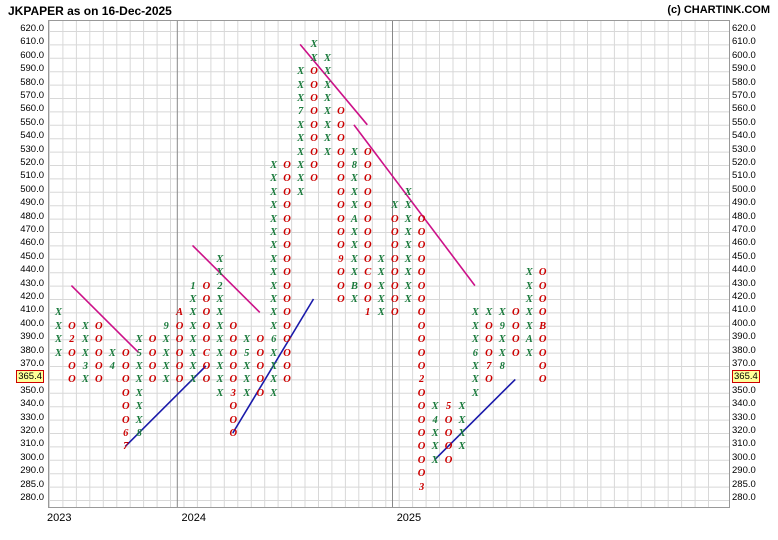  Describe the element at coordinates (112, 366) in the screenshot. I see `pnf-cell: 4` at that location.